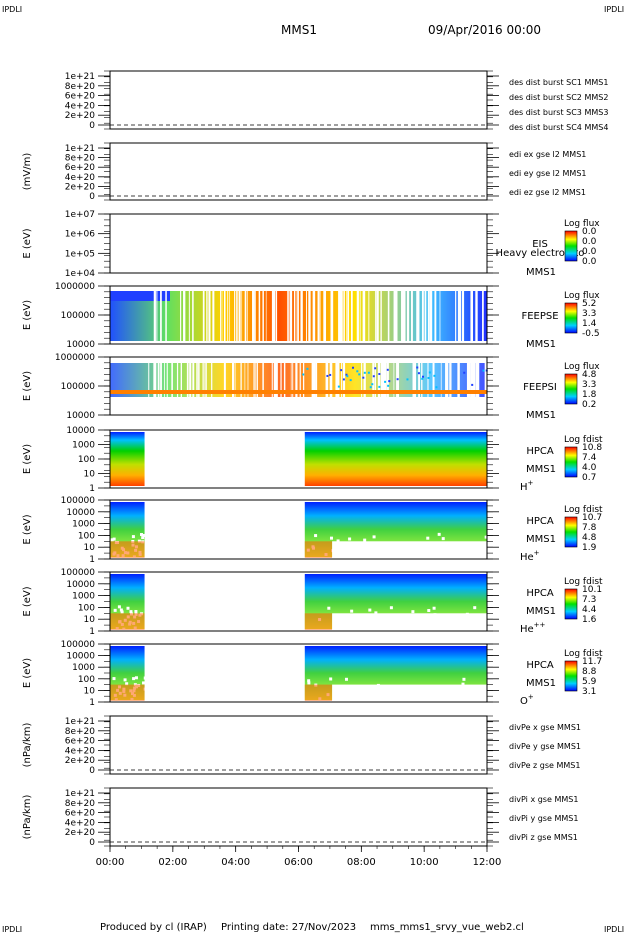  What do you see at coordinates (484, 30) in the screenshot?
I see `header-datetime: 09/Apr/2016 00:00` at bounding box center [484, 30].